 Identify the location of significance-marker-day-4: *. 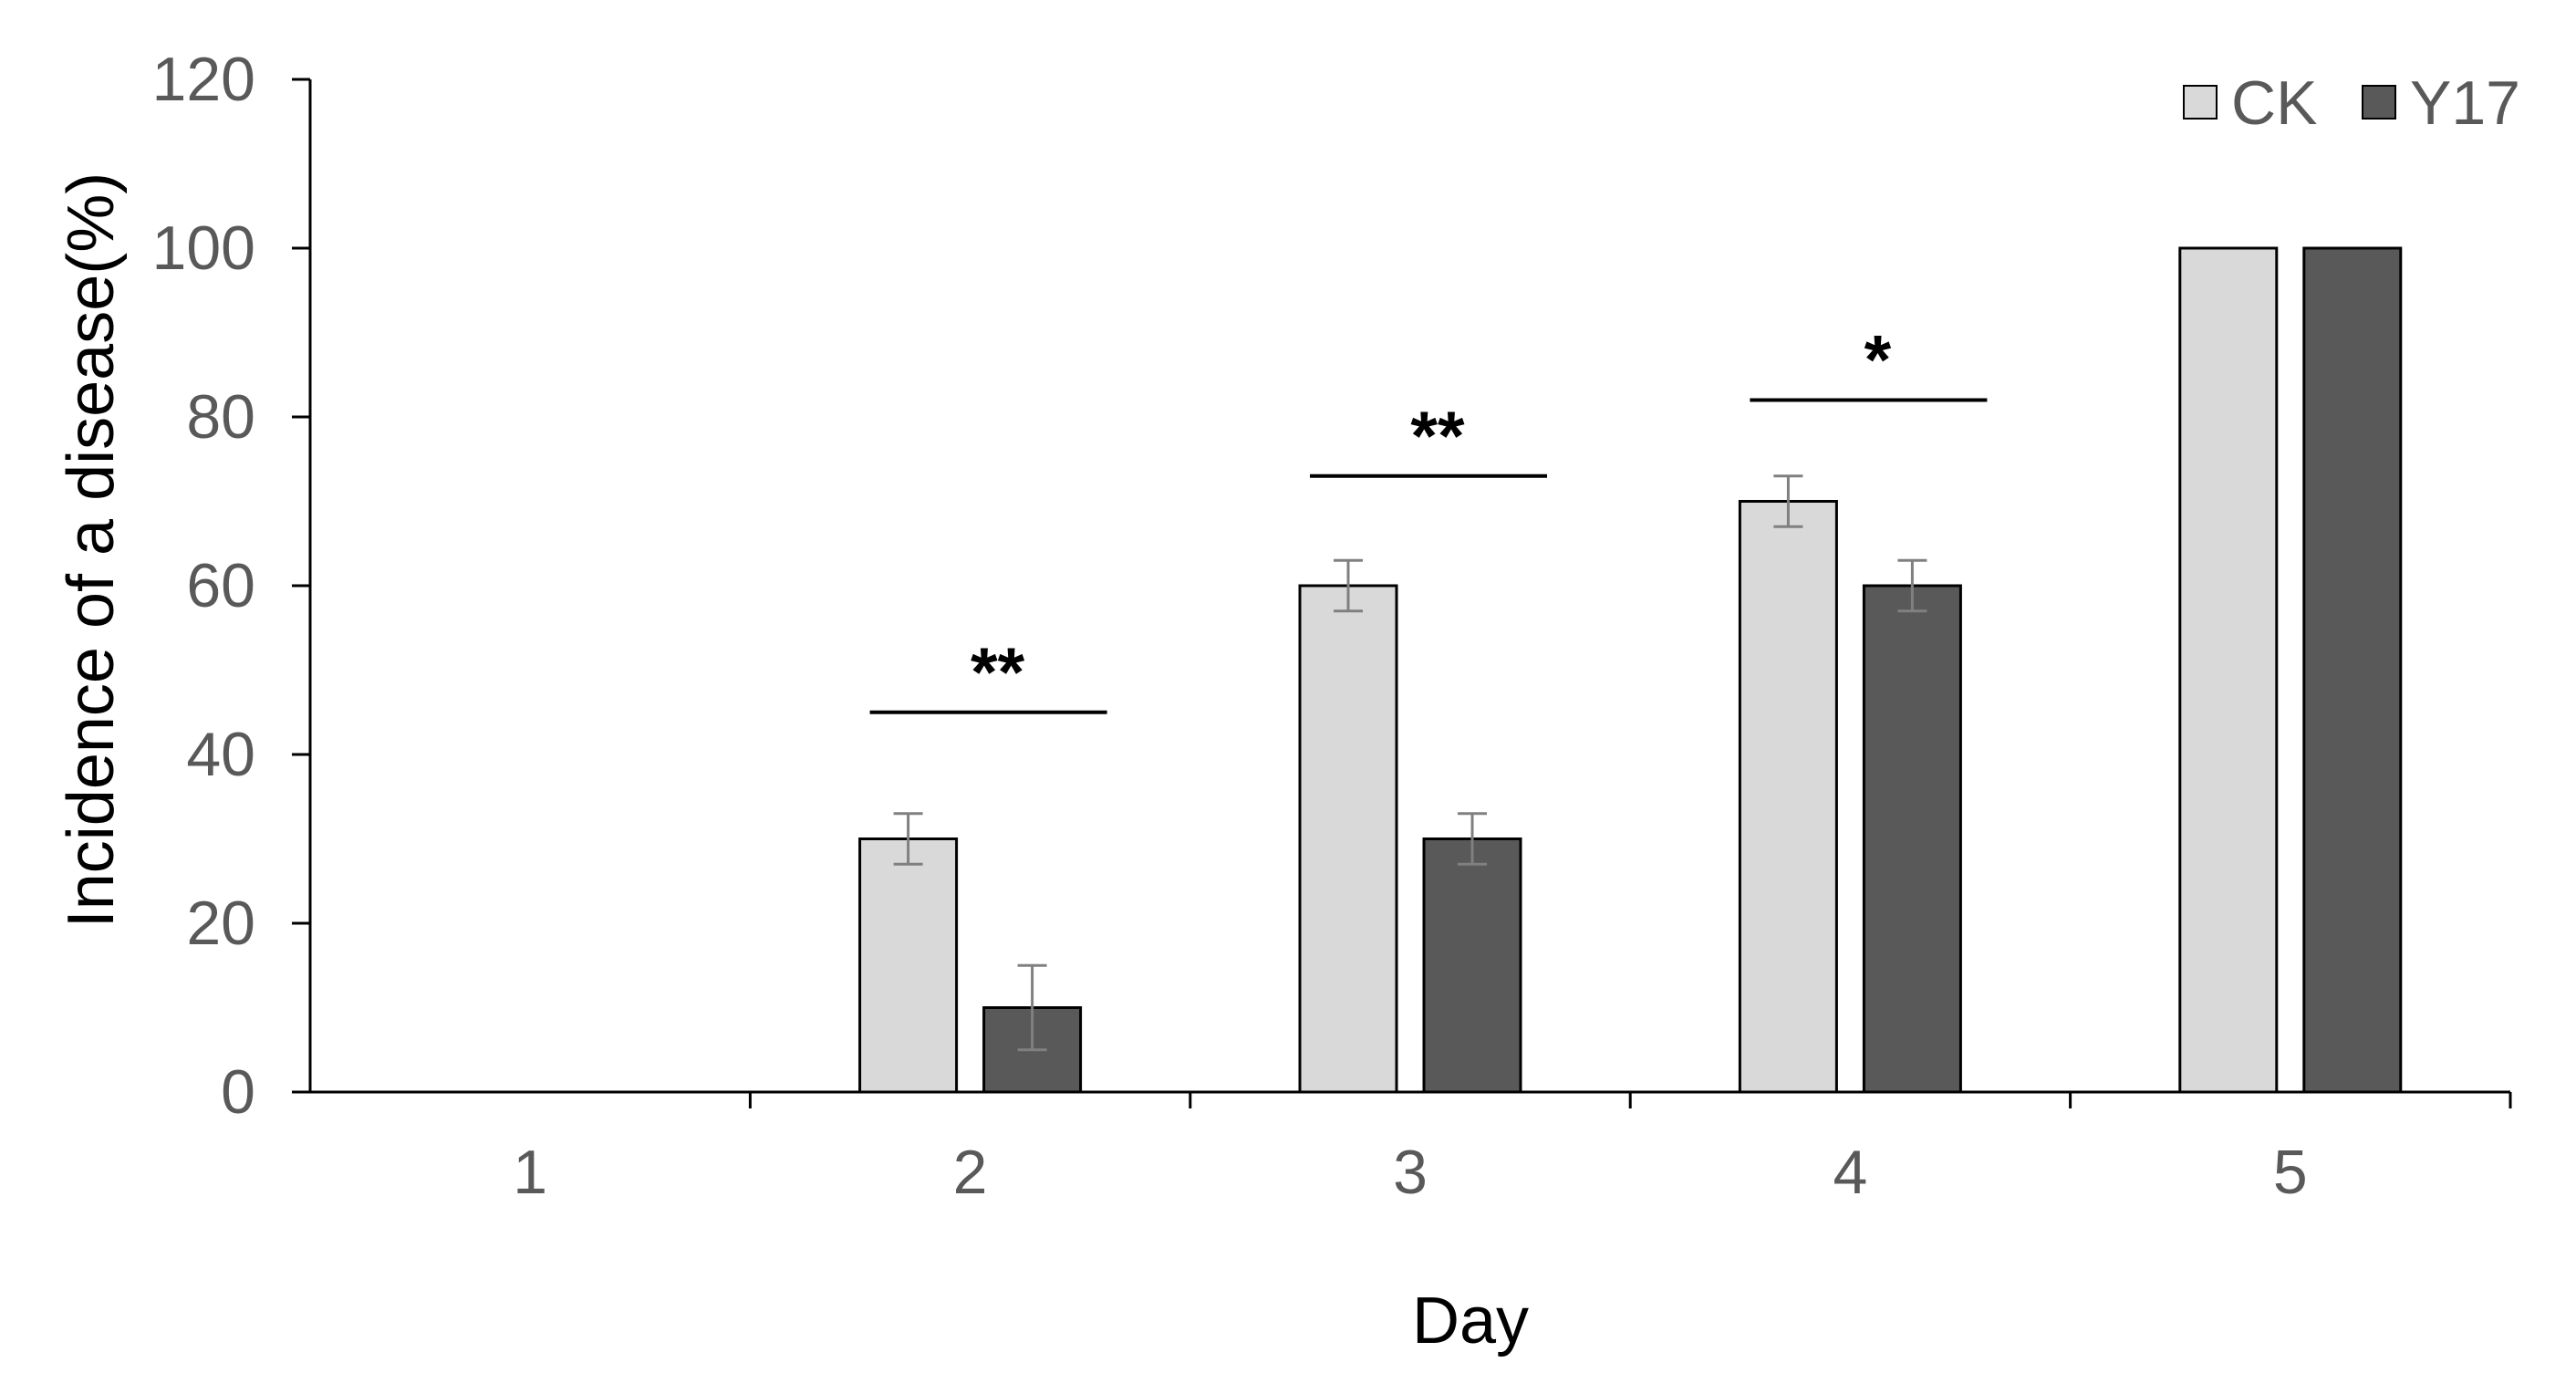
(1878, 361).